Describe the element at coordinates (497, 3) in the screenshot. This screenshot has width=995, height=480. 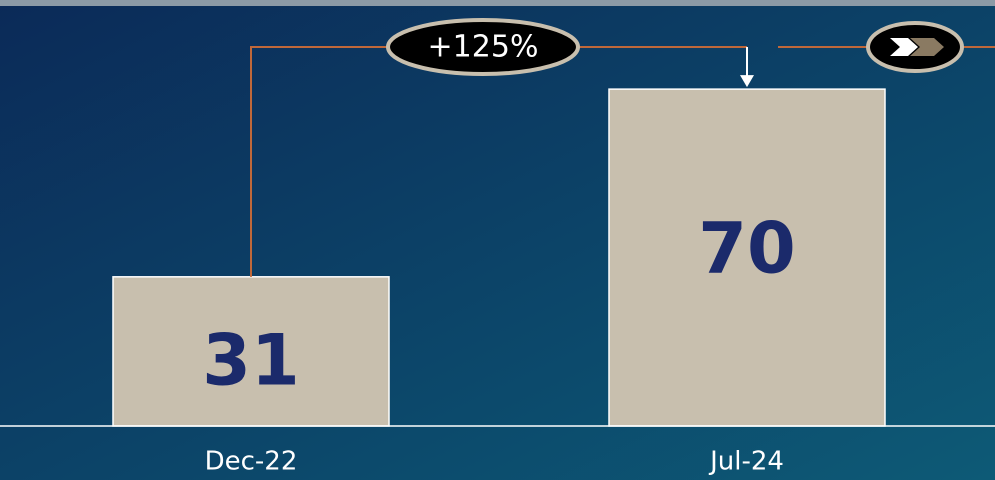
I see `top-border` at that location.